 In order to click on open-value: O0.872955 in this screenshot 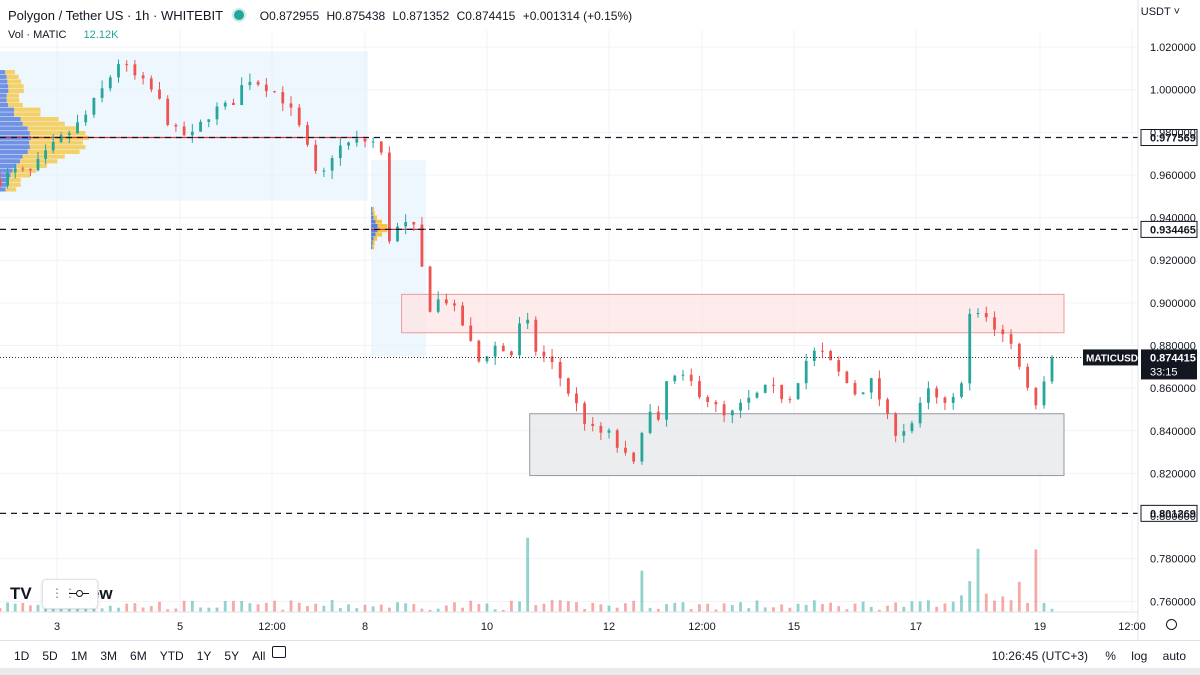, I will do `click(289, 16)`.